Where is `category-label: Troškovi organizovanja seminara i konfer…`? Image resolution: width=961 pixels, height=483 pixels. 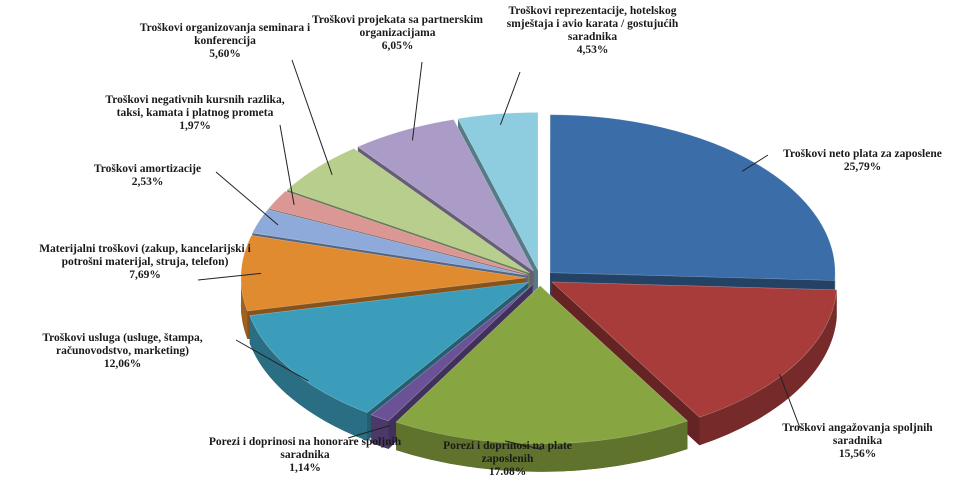
category-label: Troškovi organizovanja seminara i konfer… is located at coordinates (225, 34).